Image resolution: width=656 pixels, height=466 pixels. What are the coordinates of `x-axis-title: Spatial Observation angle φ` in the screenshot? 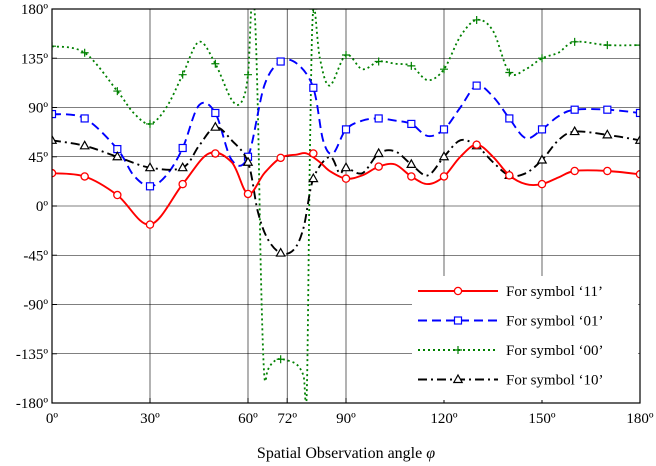 It's located at (346, 453).